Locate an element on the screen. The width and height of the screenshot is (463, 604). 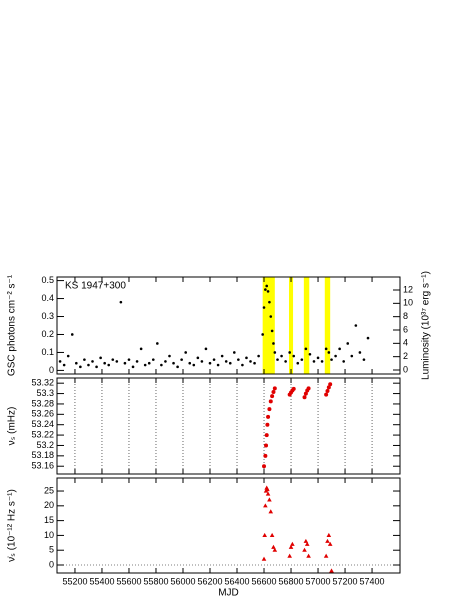
y-tick-label: 53.2 is located at coordinates (45, 445).